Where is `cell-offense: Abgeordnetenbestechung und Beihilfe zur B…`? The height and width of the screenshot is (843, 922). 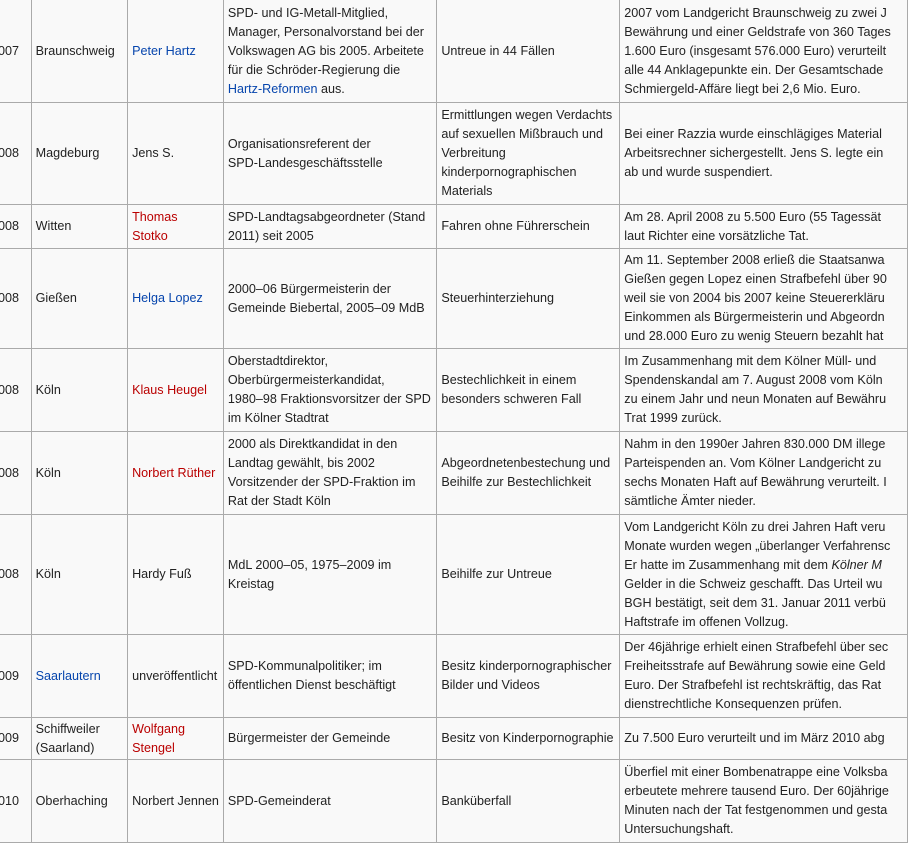 cell-offense: Abgeordnetenbestechung und Beihilfe zur B… is located at coordinates (528, 473).